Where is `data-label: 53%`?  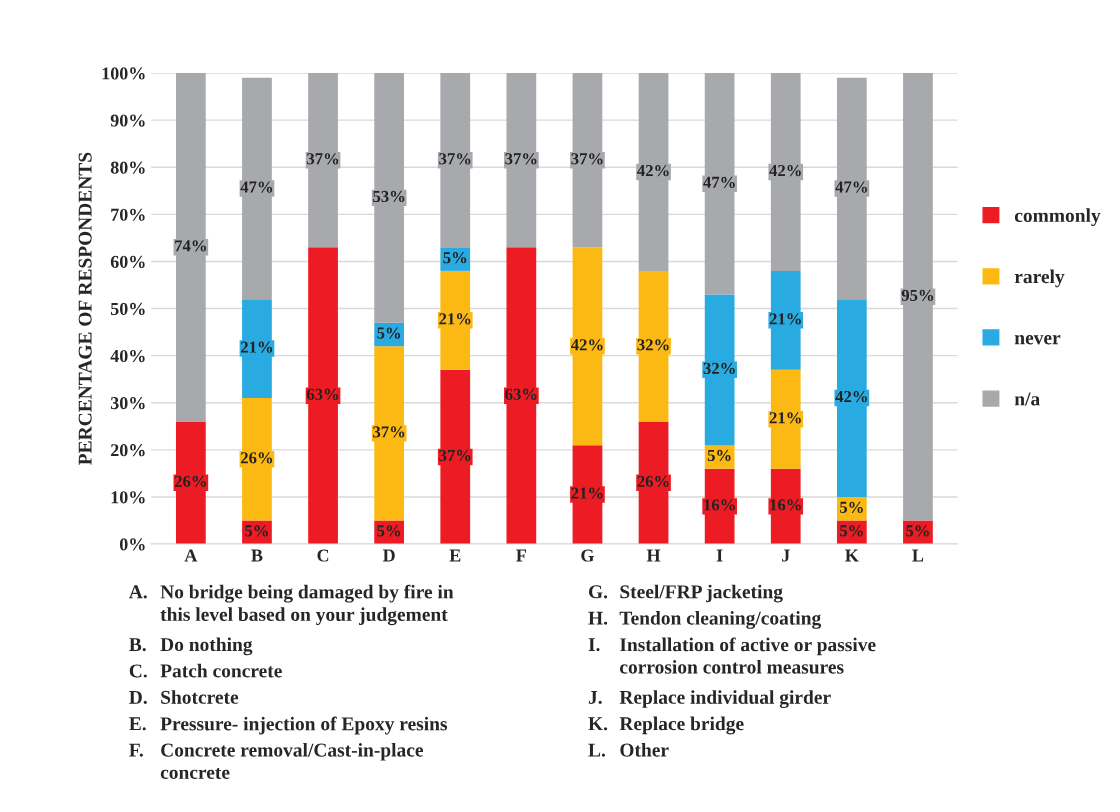 data-label: 53% is located at coordinates (389, 196).